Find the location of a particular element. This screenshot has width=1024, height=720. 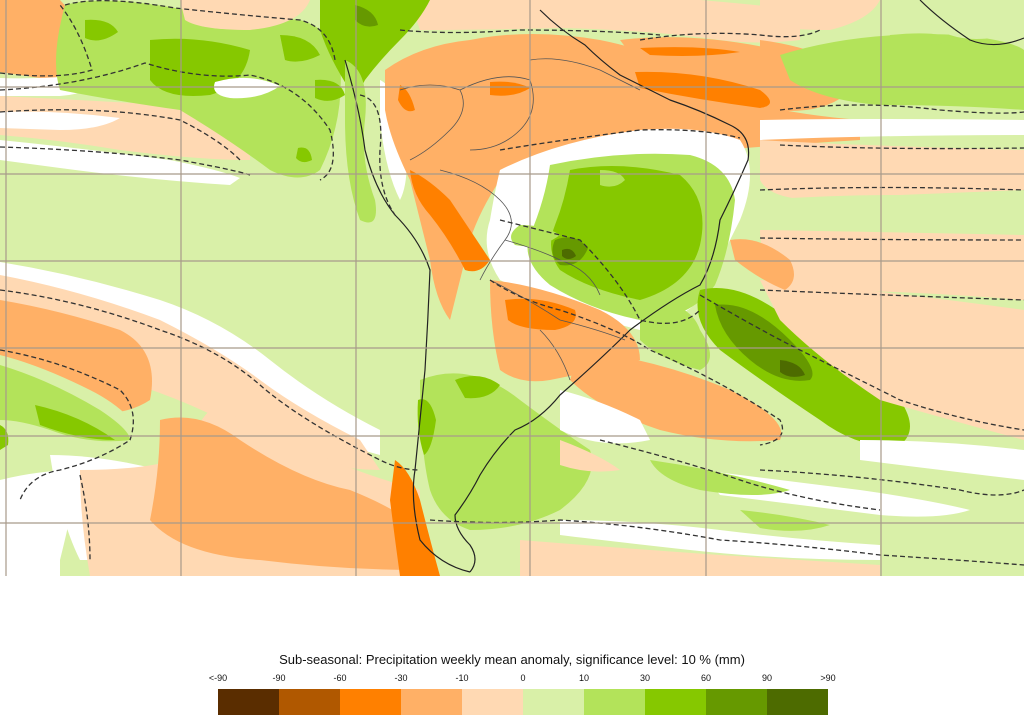

legend-tick: 60 is located at coordinates (706, 678).